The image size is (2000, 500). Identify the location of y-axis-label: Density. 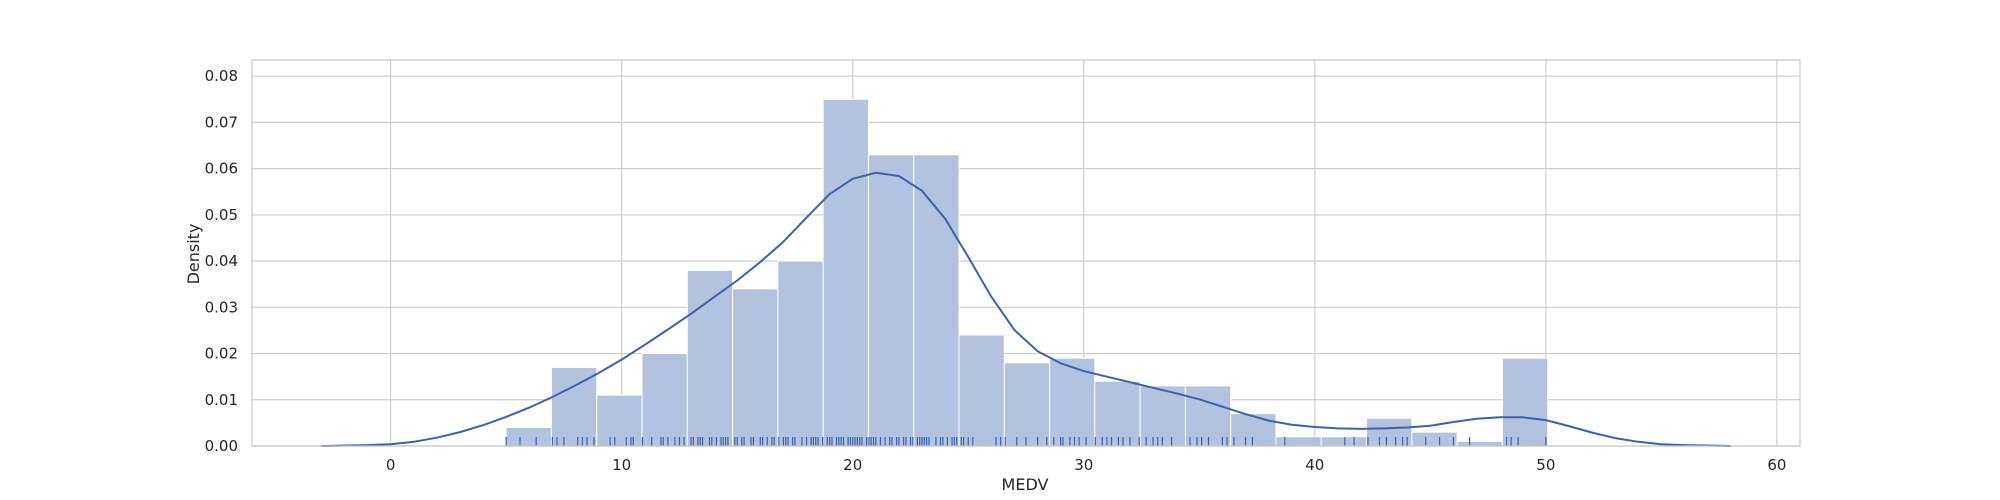
(193, 254).